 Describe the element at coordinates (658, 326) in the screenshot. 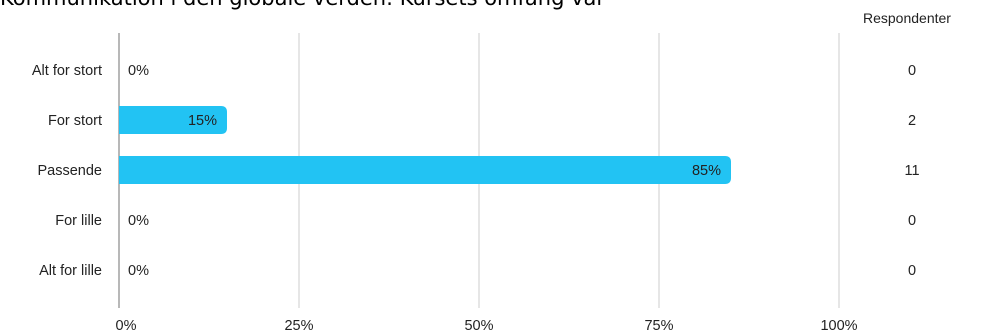

I see `x-tick-label: 75%` at that location.